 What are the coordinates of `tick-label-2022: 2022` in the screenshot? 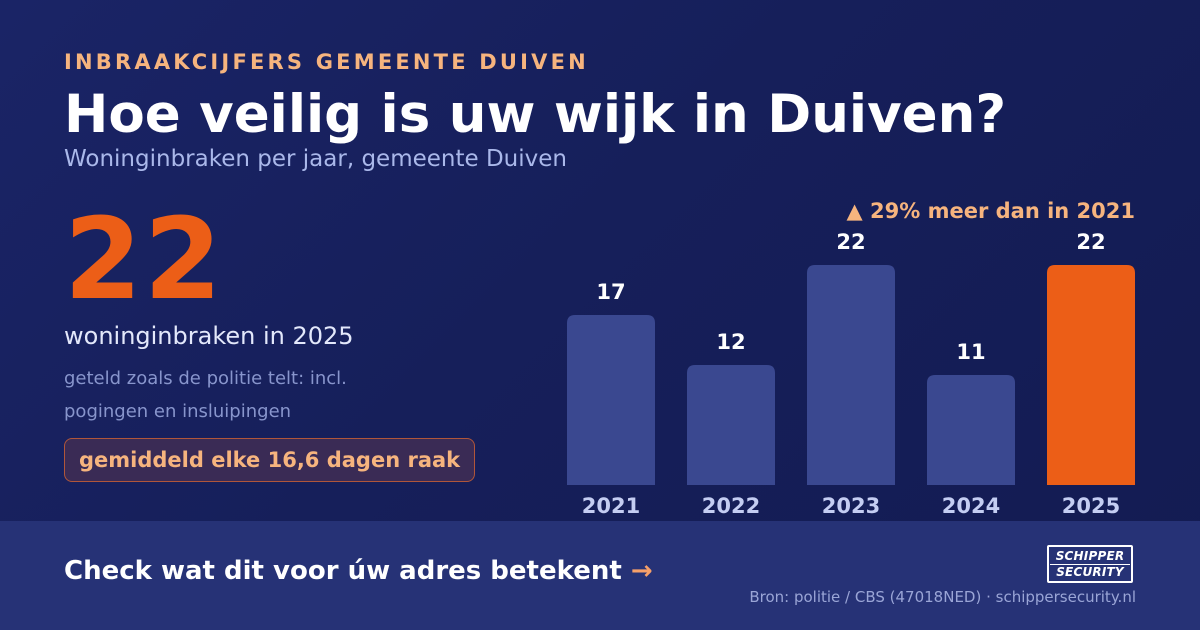 It's located at (731, 506).